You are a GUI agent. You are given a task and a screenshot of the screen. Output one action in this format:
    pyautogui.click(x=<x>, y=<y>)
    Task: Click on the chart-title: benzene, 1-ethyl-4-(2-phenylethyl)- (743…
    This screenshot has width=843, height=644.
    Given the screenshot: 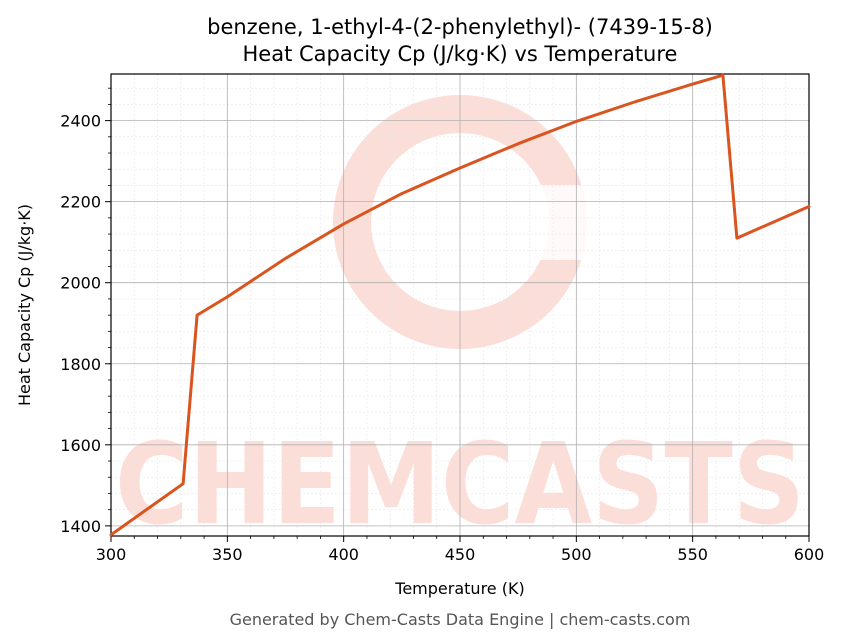 What is the action you would take?
    pyautogui.click(x=460, y=27)
    